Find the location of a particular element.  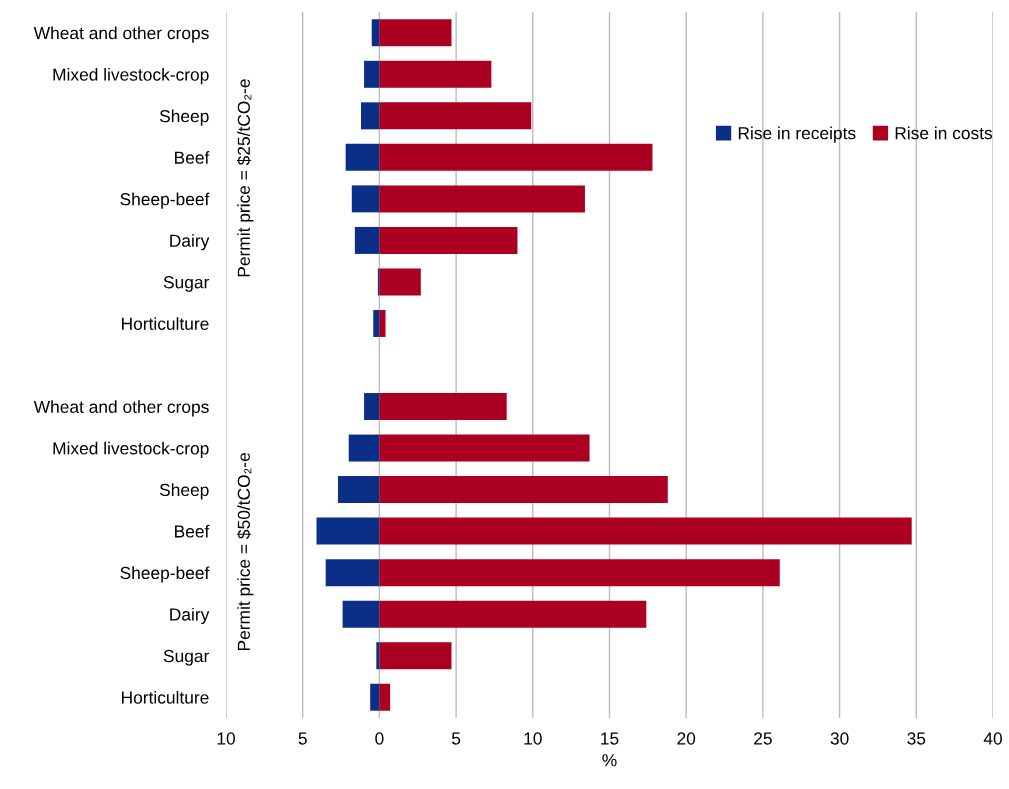

x-tick-label: 40 is located at coordinates (992, 738).